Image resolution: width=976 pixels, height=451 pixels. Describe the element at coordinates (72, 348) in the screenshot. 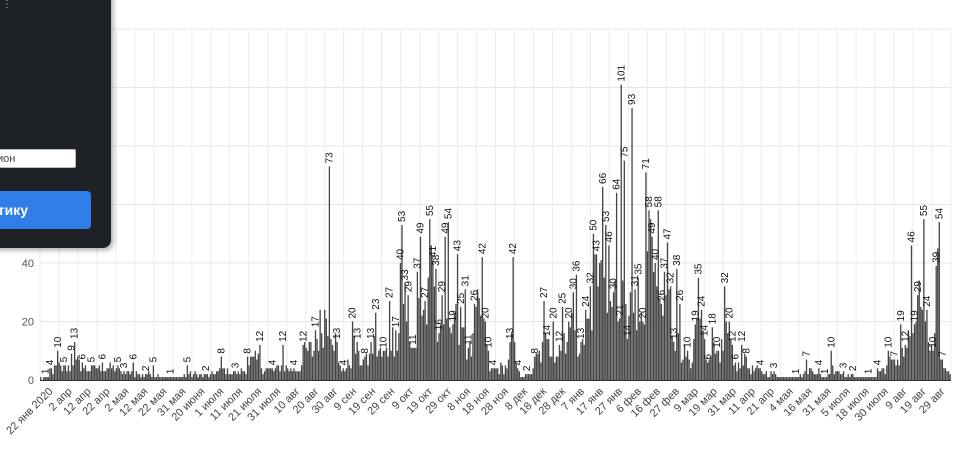

I see `data-label: 9` at that location.